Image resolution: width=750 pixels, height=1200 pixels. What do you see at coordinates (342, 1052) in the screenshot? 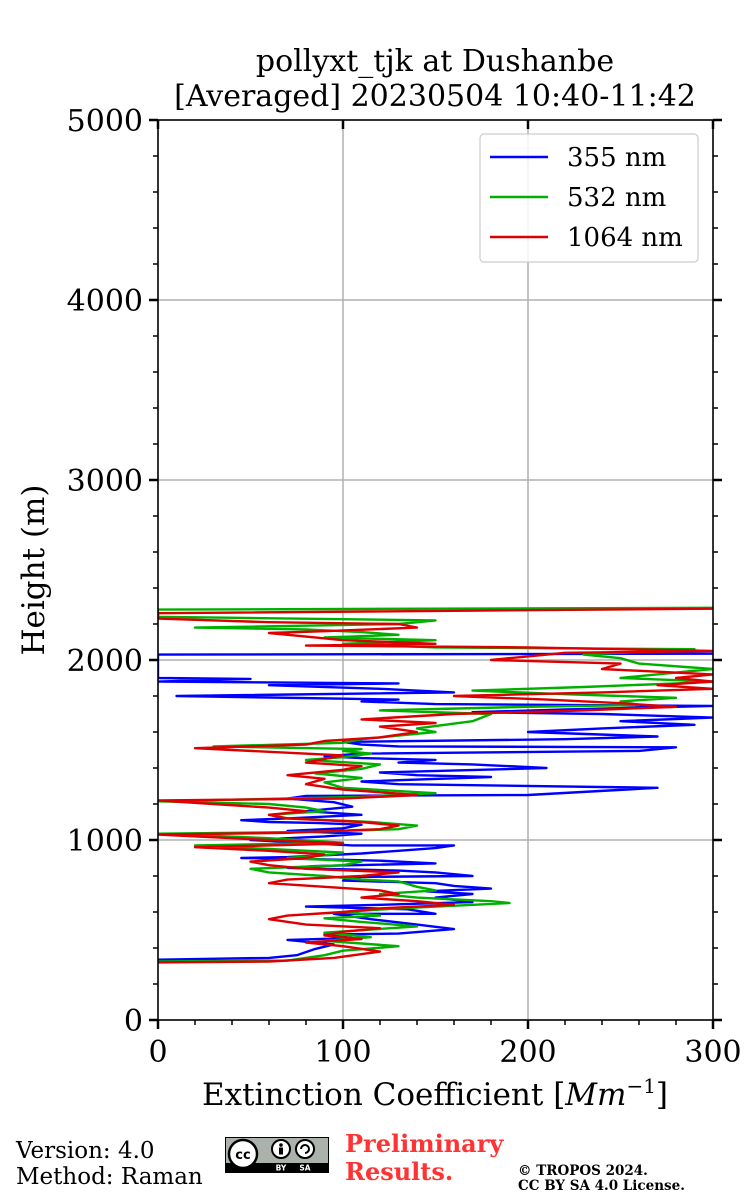
I see `x-tick-label: 100` at bounding box center [342, 1052].